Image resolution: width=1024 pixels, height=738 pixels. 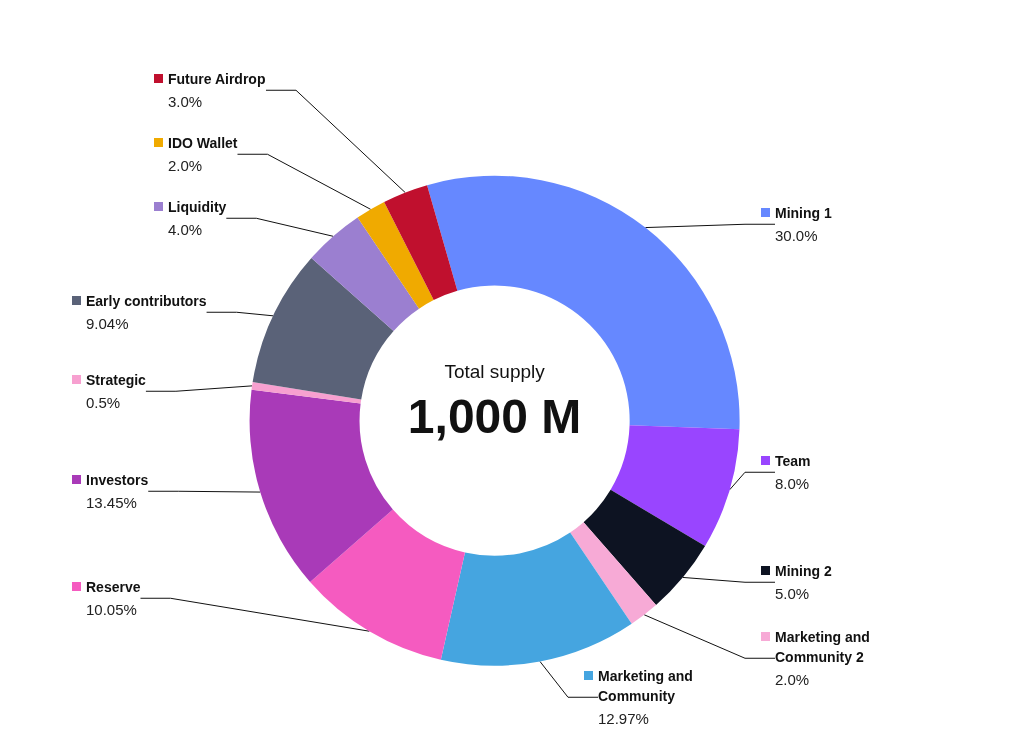 I want to click on legend-label: Investors, so click(x=117, y=480).